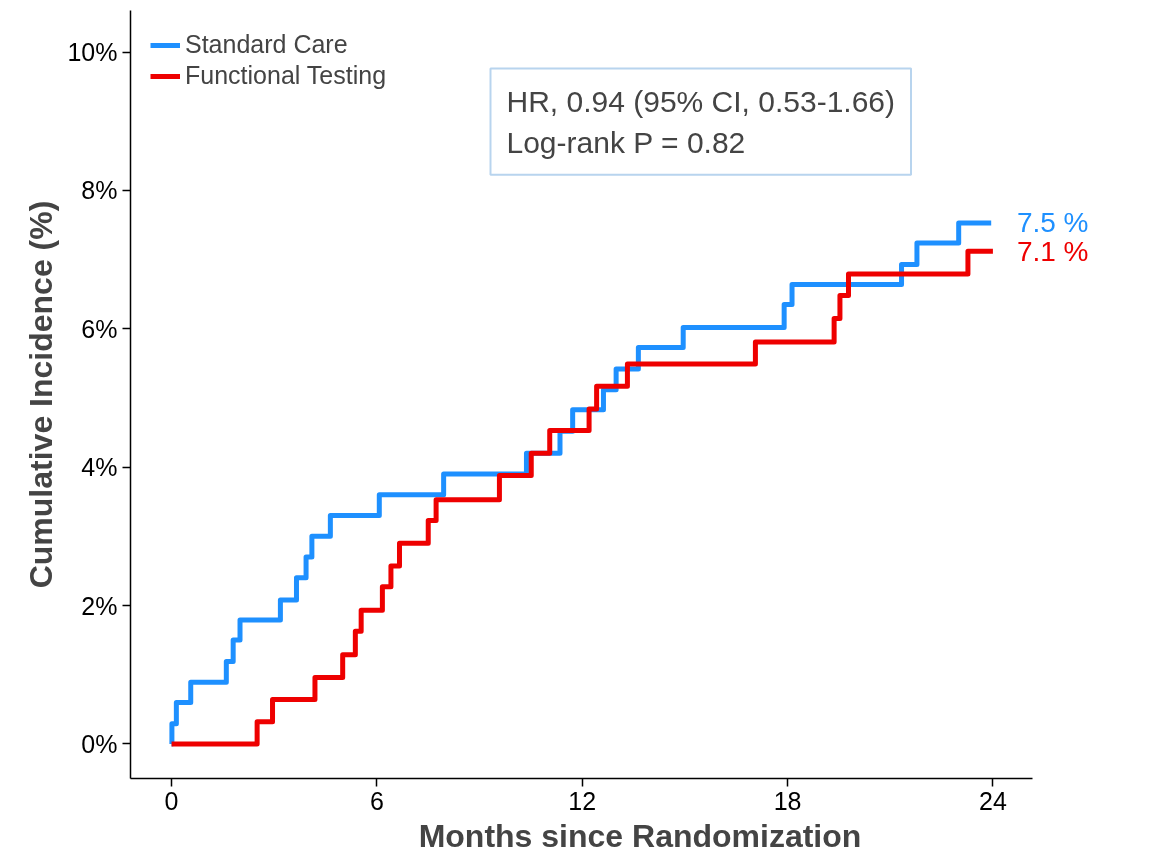  I want to click on x-tick-label: 0, so click(171, 800).